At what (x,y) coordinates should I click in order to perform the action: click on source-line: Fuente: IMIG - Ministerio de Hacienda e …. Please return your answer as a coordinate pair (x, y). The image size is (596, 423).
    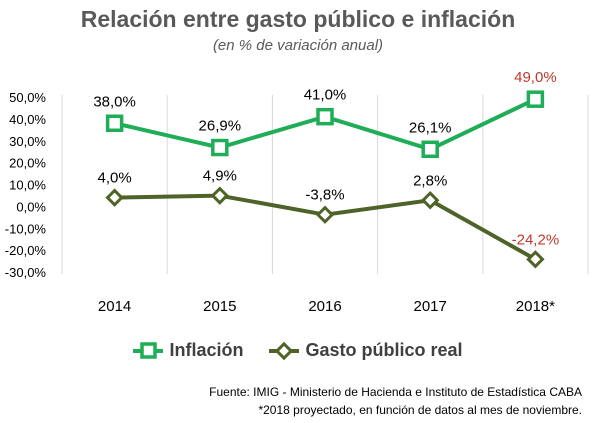
    Looking at the image, I should click on (395, 392).